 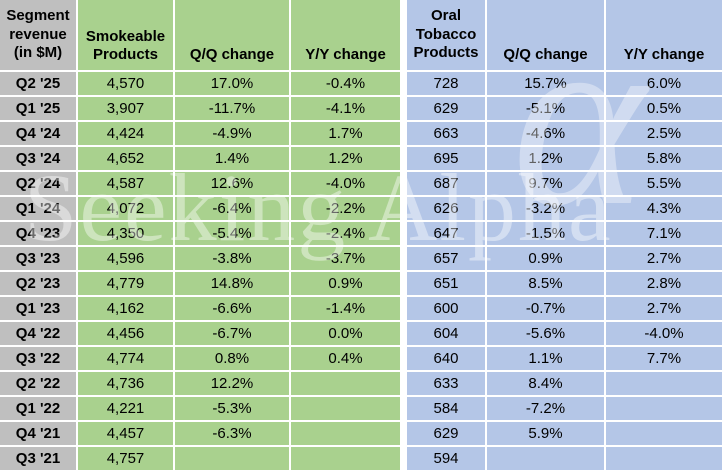 I want to click on oral-yy-change-value: 0.5%, so click(x=664, y=108).